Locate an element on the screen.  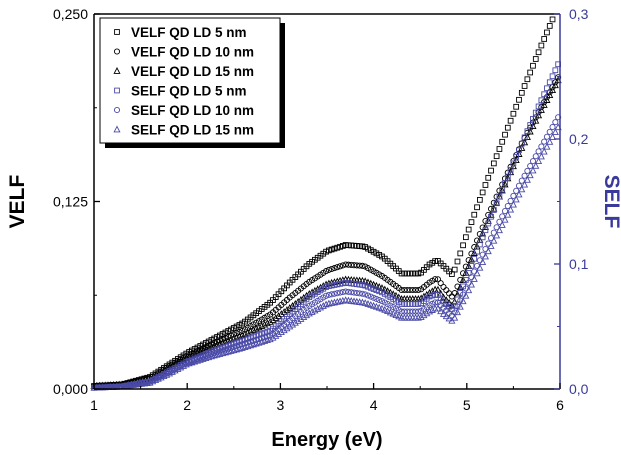
legend-item: VELF QD LD 10 nm is located at coordinates (183, 52).